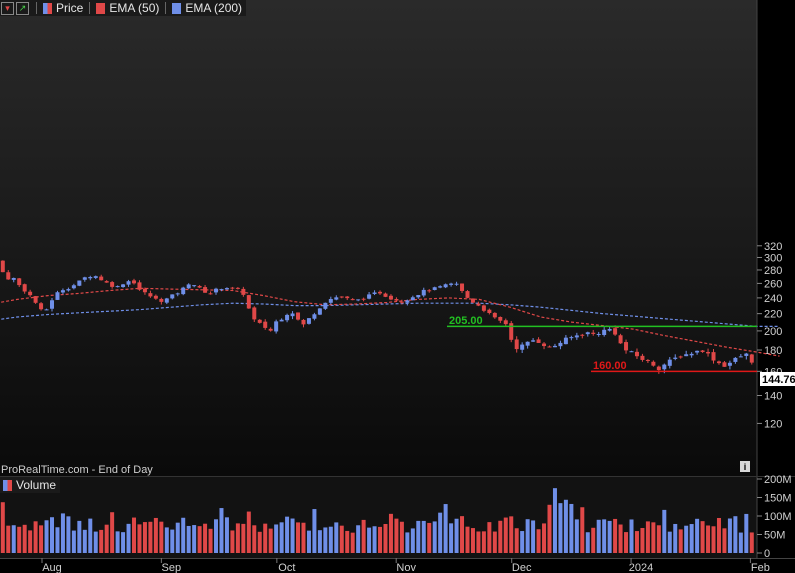  I want to click on price-levels: 205.00 160.00, so click(602, 344).